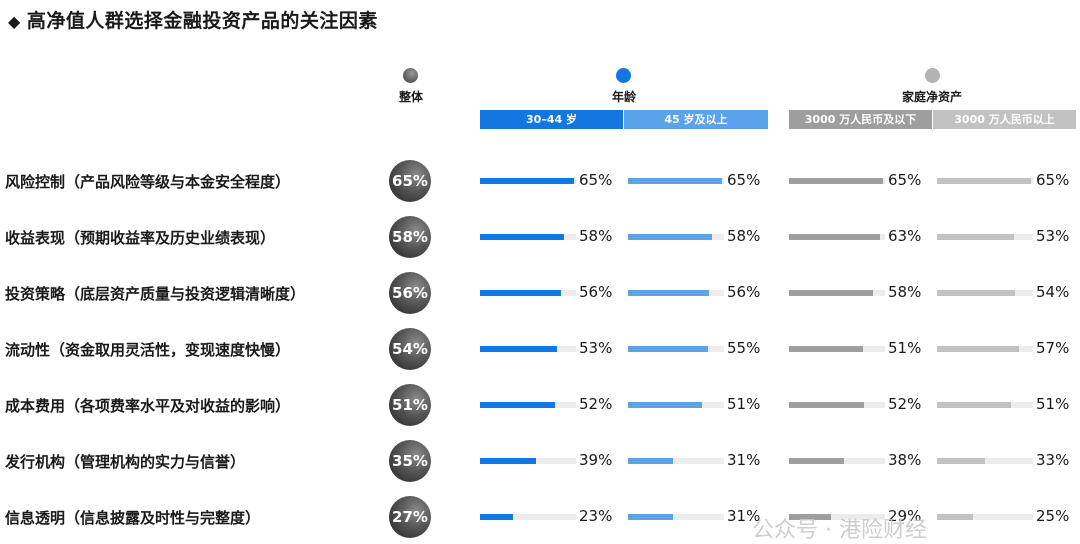  Describe the element at coordinates (1053, 516) in the screenshot. I see `data-label: 25%` at that location.